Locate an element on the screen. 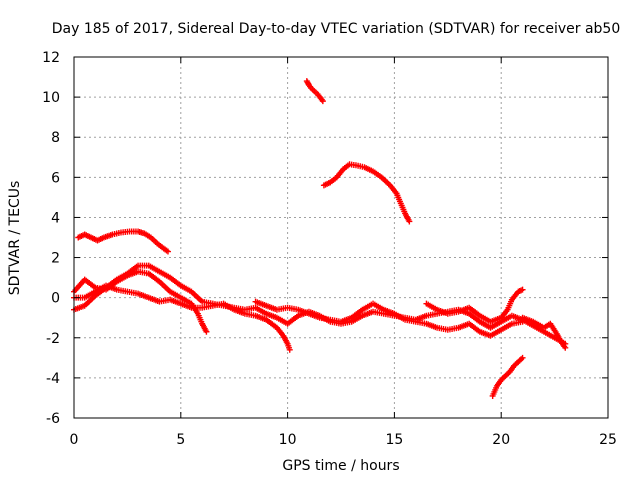 The image size is (640, 480). y-tick-label: -4 is located at coordinates (53, 379).